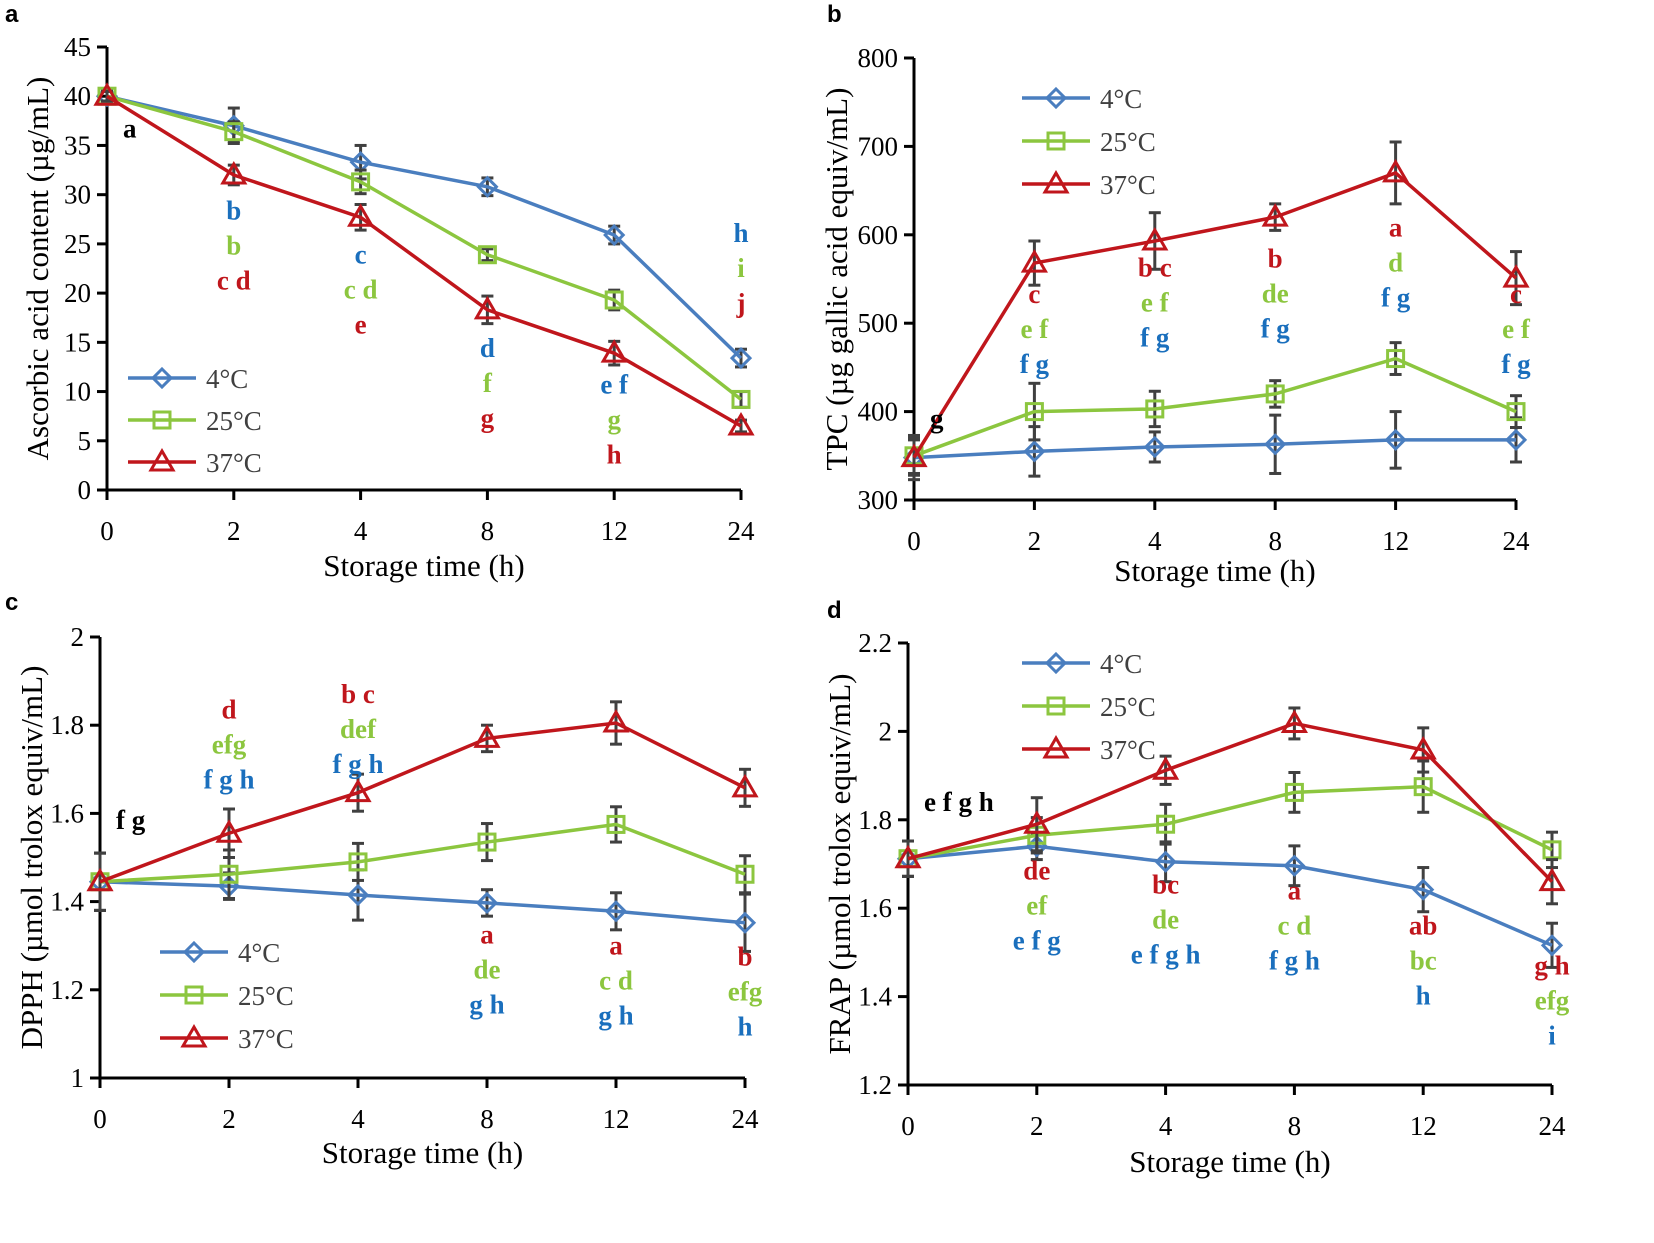 The image size is (1654, 1243). What do you see at coordinates (1089, 142) in the screenshot?
I see `legend: 4°C 25°C 37°C` at bounding box center [1089, 142].